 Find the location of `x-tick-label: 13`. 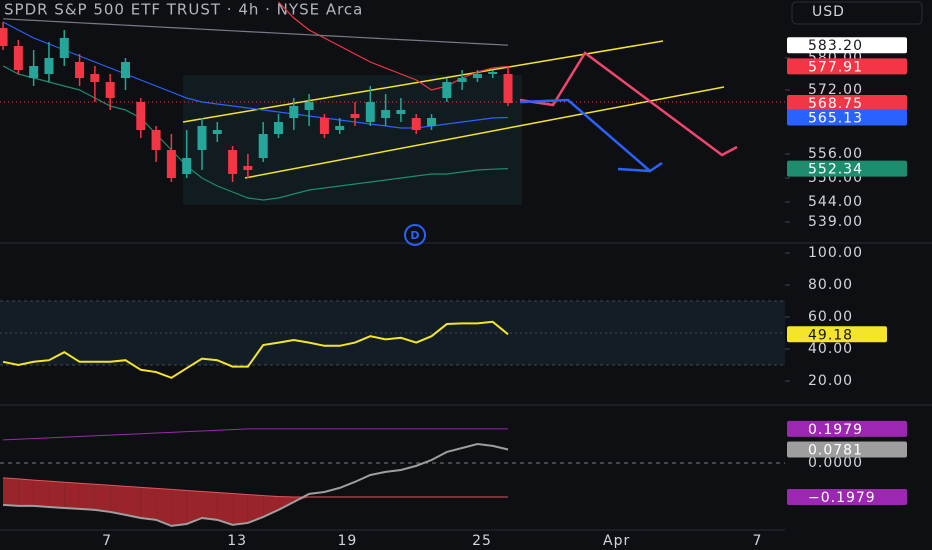

x-tick-label: 13 is located at coordinates (237, 541).